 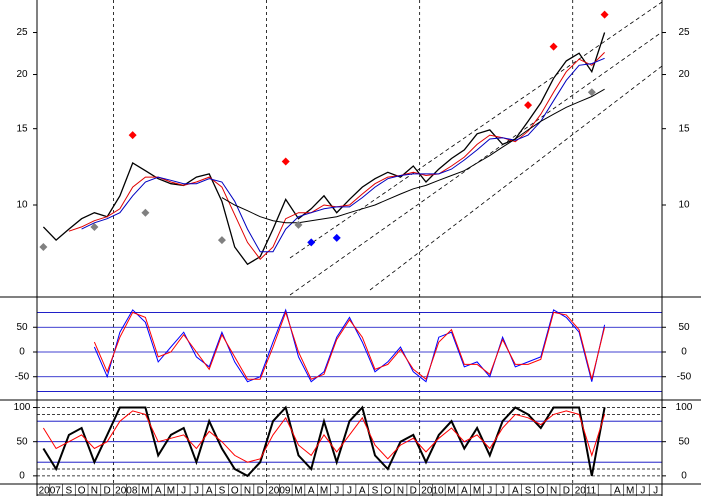 What do you see at coordinates (684, 407) in the screenshot?
I see `y-tick-label-right: 100` at bounding box center [684, 407].